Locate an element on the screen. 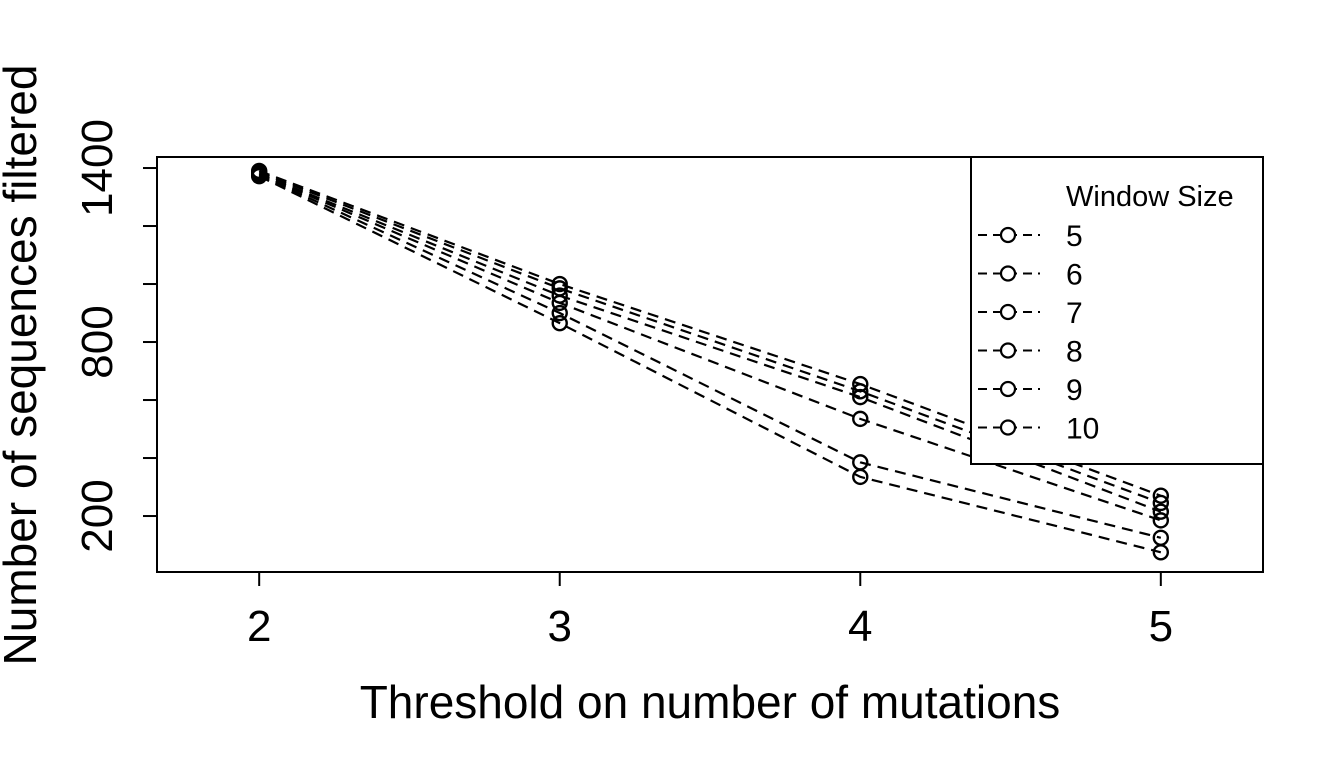  legend-entry: 5 is located at coordinates (1030, 236).